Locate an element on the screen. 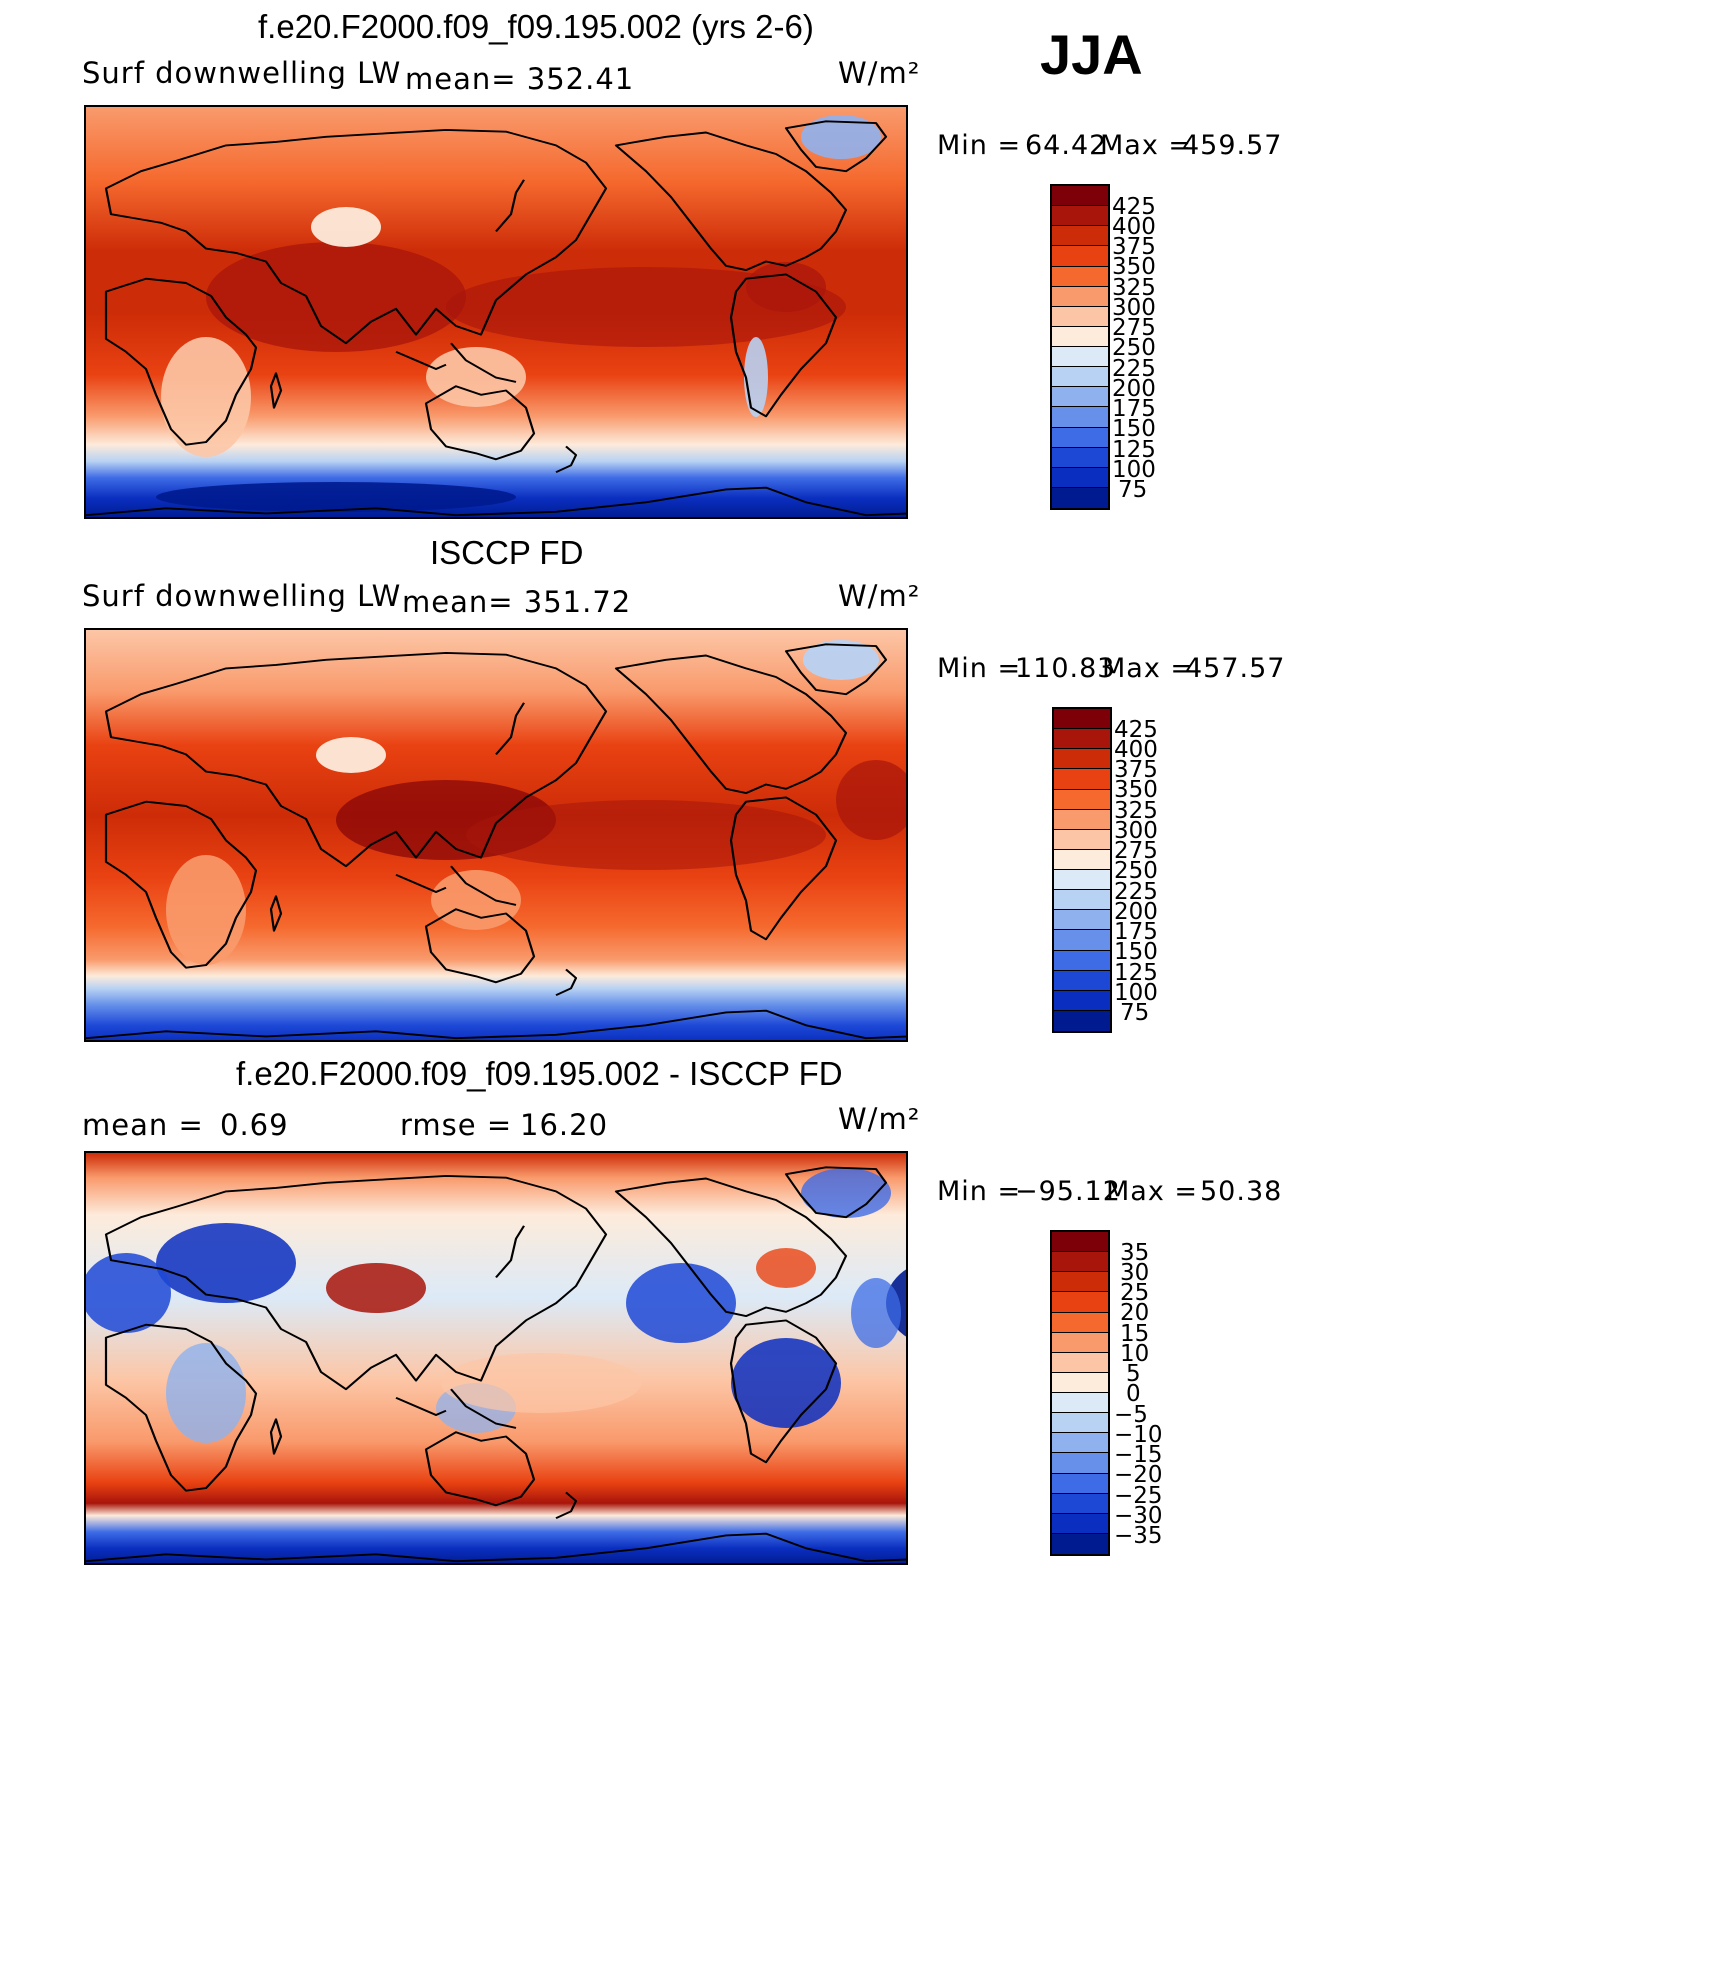 The height and width of the screenshot is (1979, 1710). panel-1-units: W/m² is located at coordinates (879, 73).